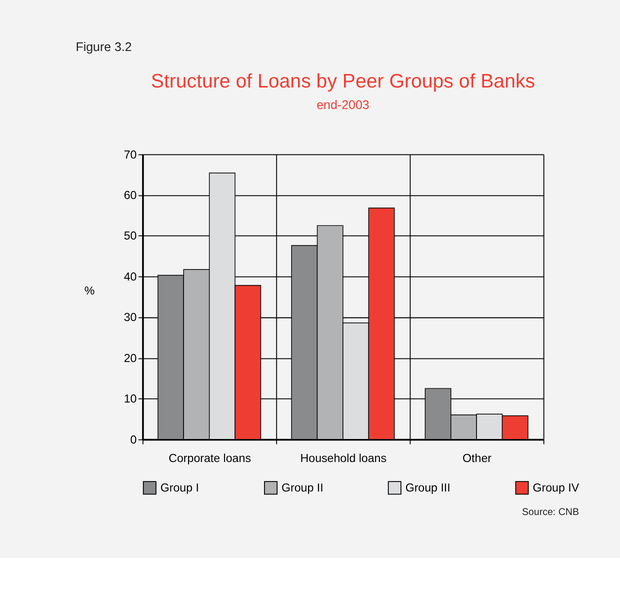 Image resolution: width=620 pixels, height=598 pixels. Describe the element at coordinates (179, 488) in the screenshot. I see `legend-label: Group I` at that location.